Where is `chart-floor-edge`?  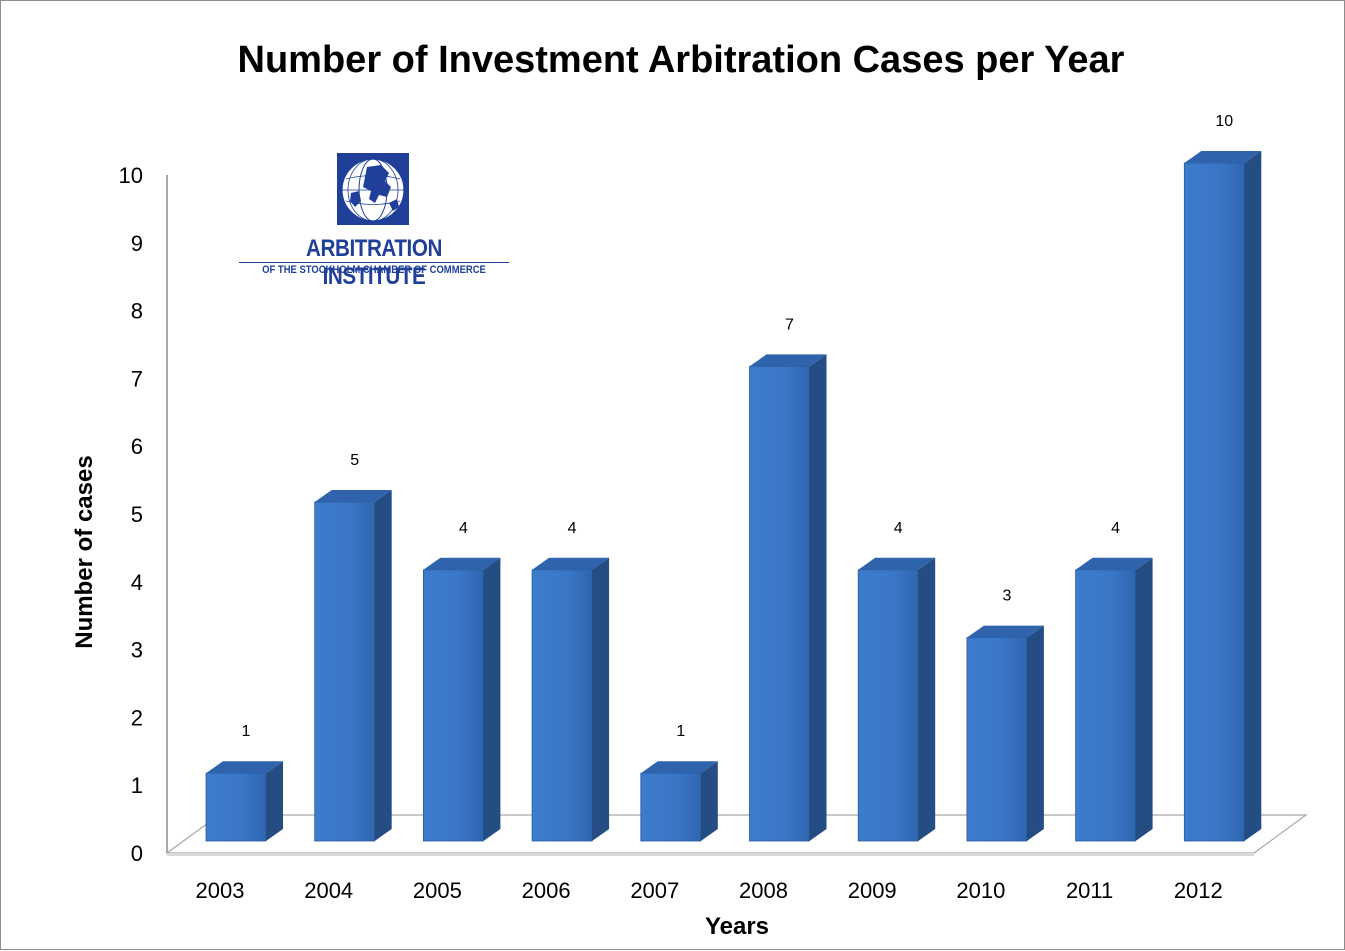
chart-floor-edge is located at coordinates (710, 854).